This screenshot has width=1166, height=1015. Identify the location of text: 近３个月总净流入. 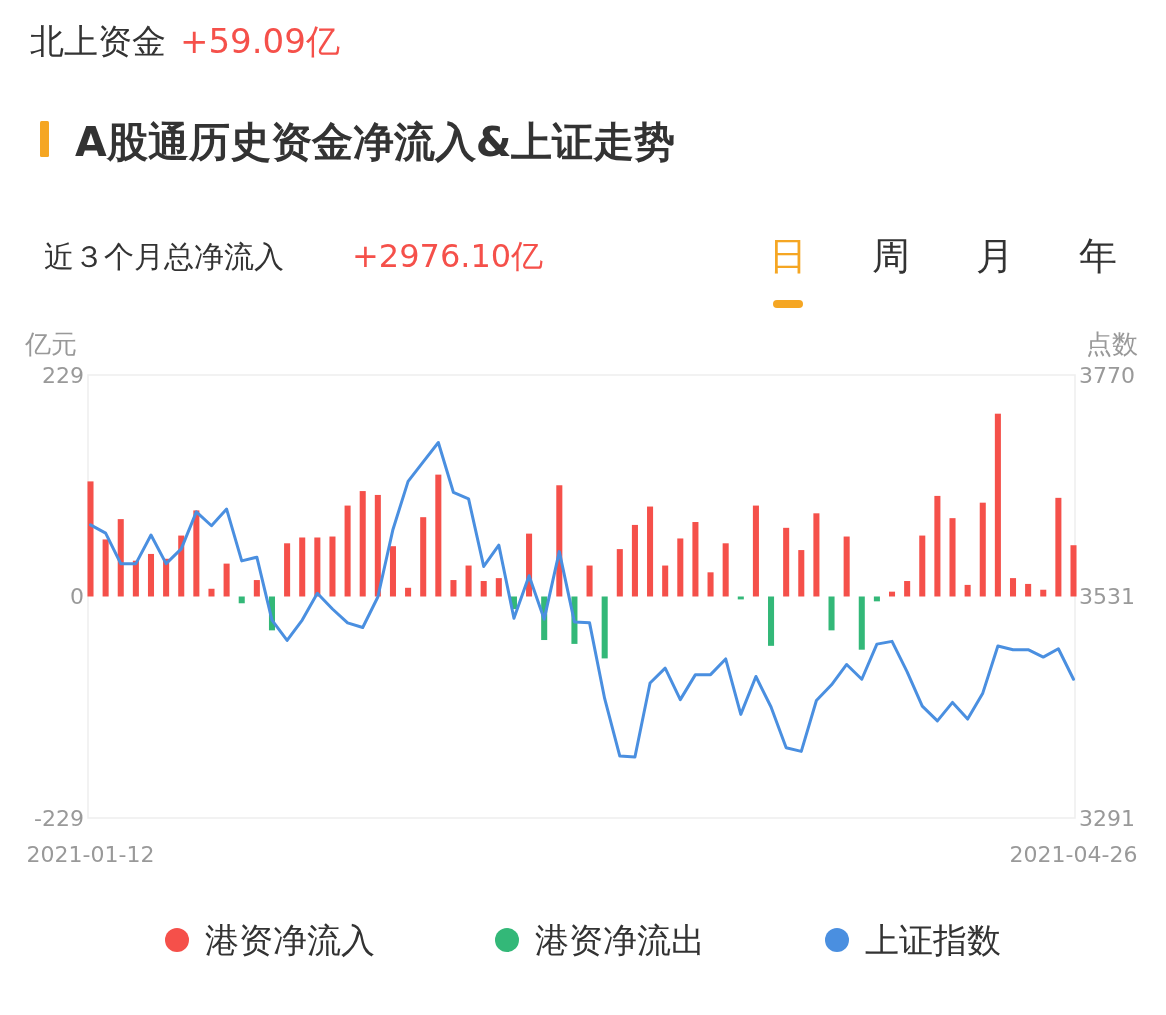
(164, 256).